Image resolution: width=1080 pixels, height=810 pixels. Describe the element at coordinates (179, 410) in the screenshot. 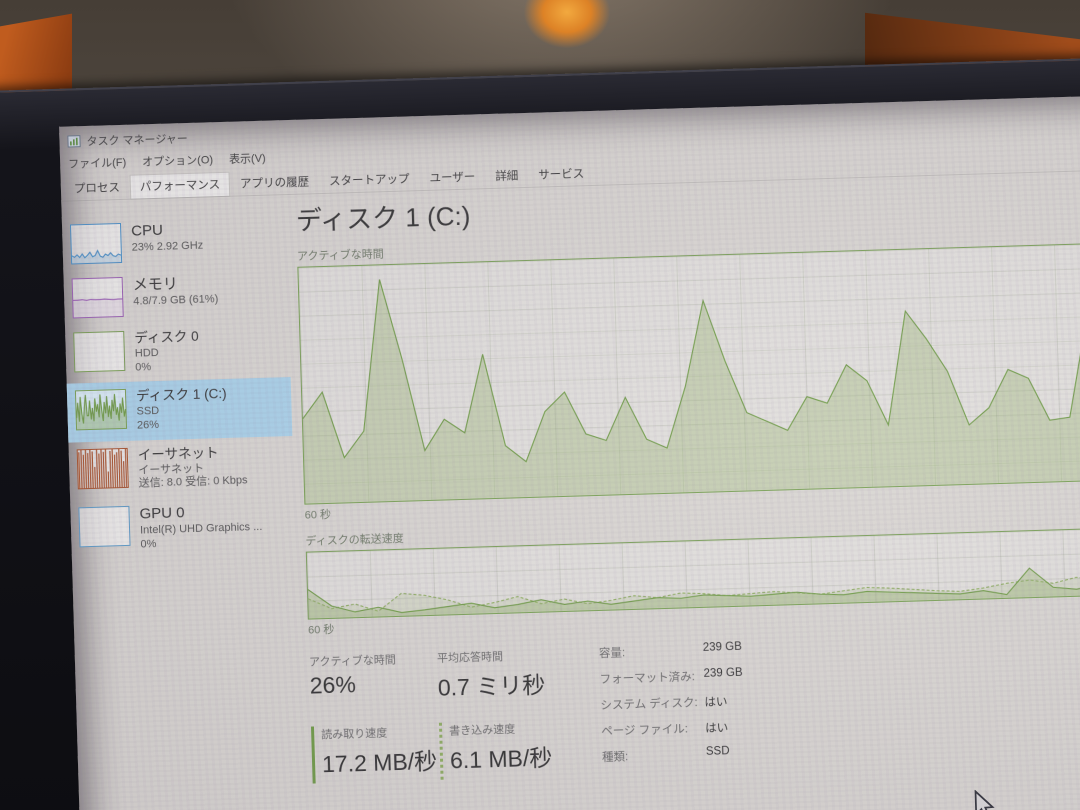

I see `sidebar-item-disk1: ディスク 1 (C:) SSD 26%` at that location.